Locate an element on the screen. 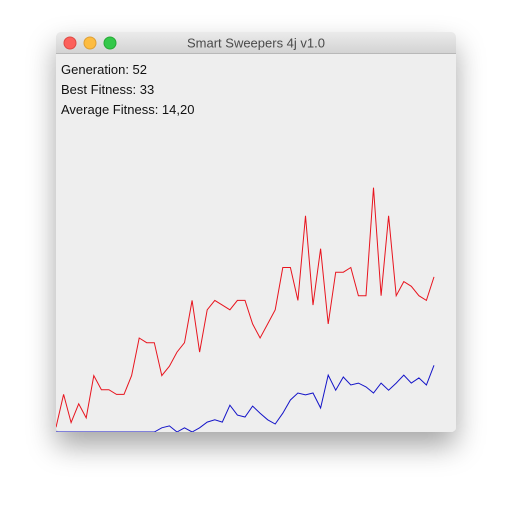  fitness-line is located at coordinates (245, 398).